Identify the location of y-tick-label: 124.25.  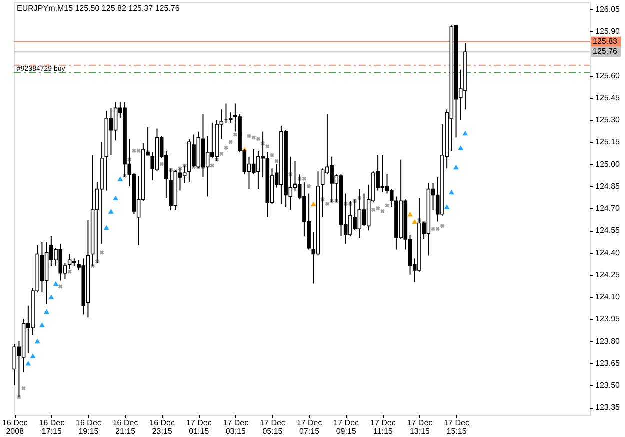
(608, 275).